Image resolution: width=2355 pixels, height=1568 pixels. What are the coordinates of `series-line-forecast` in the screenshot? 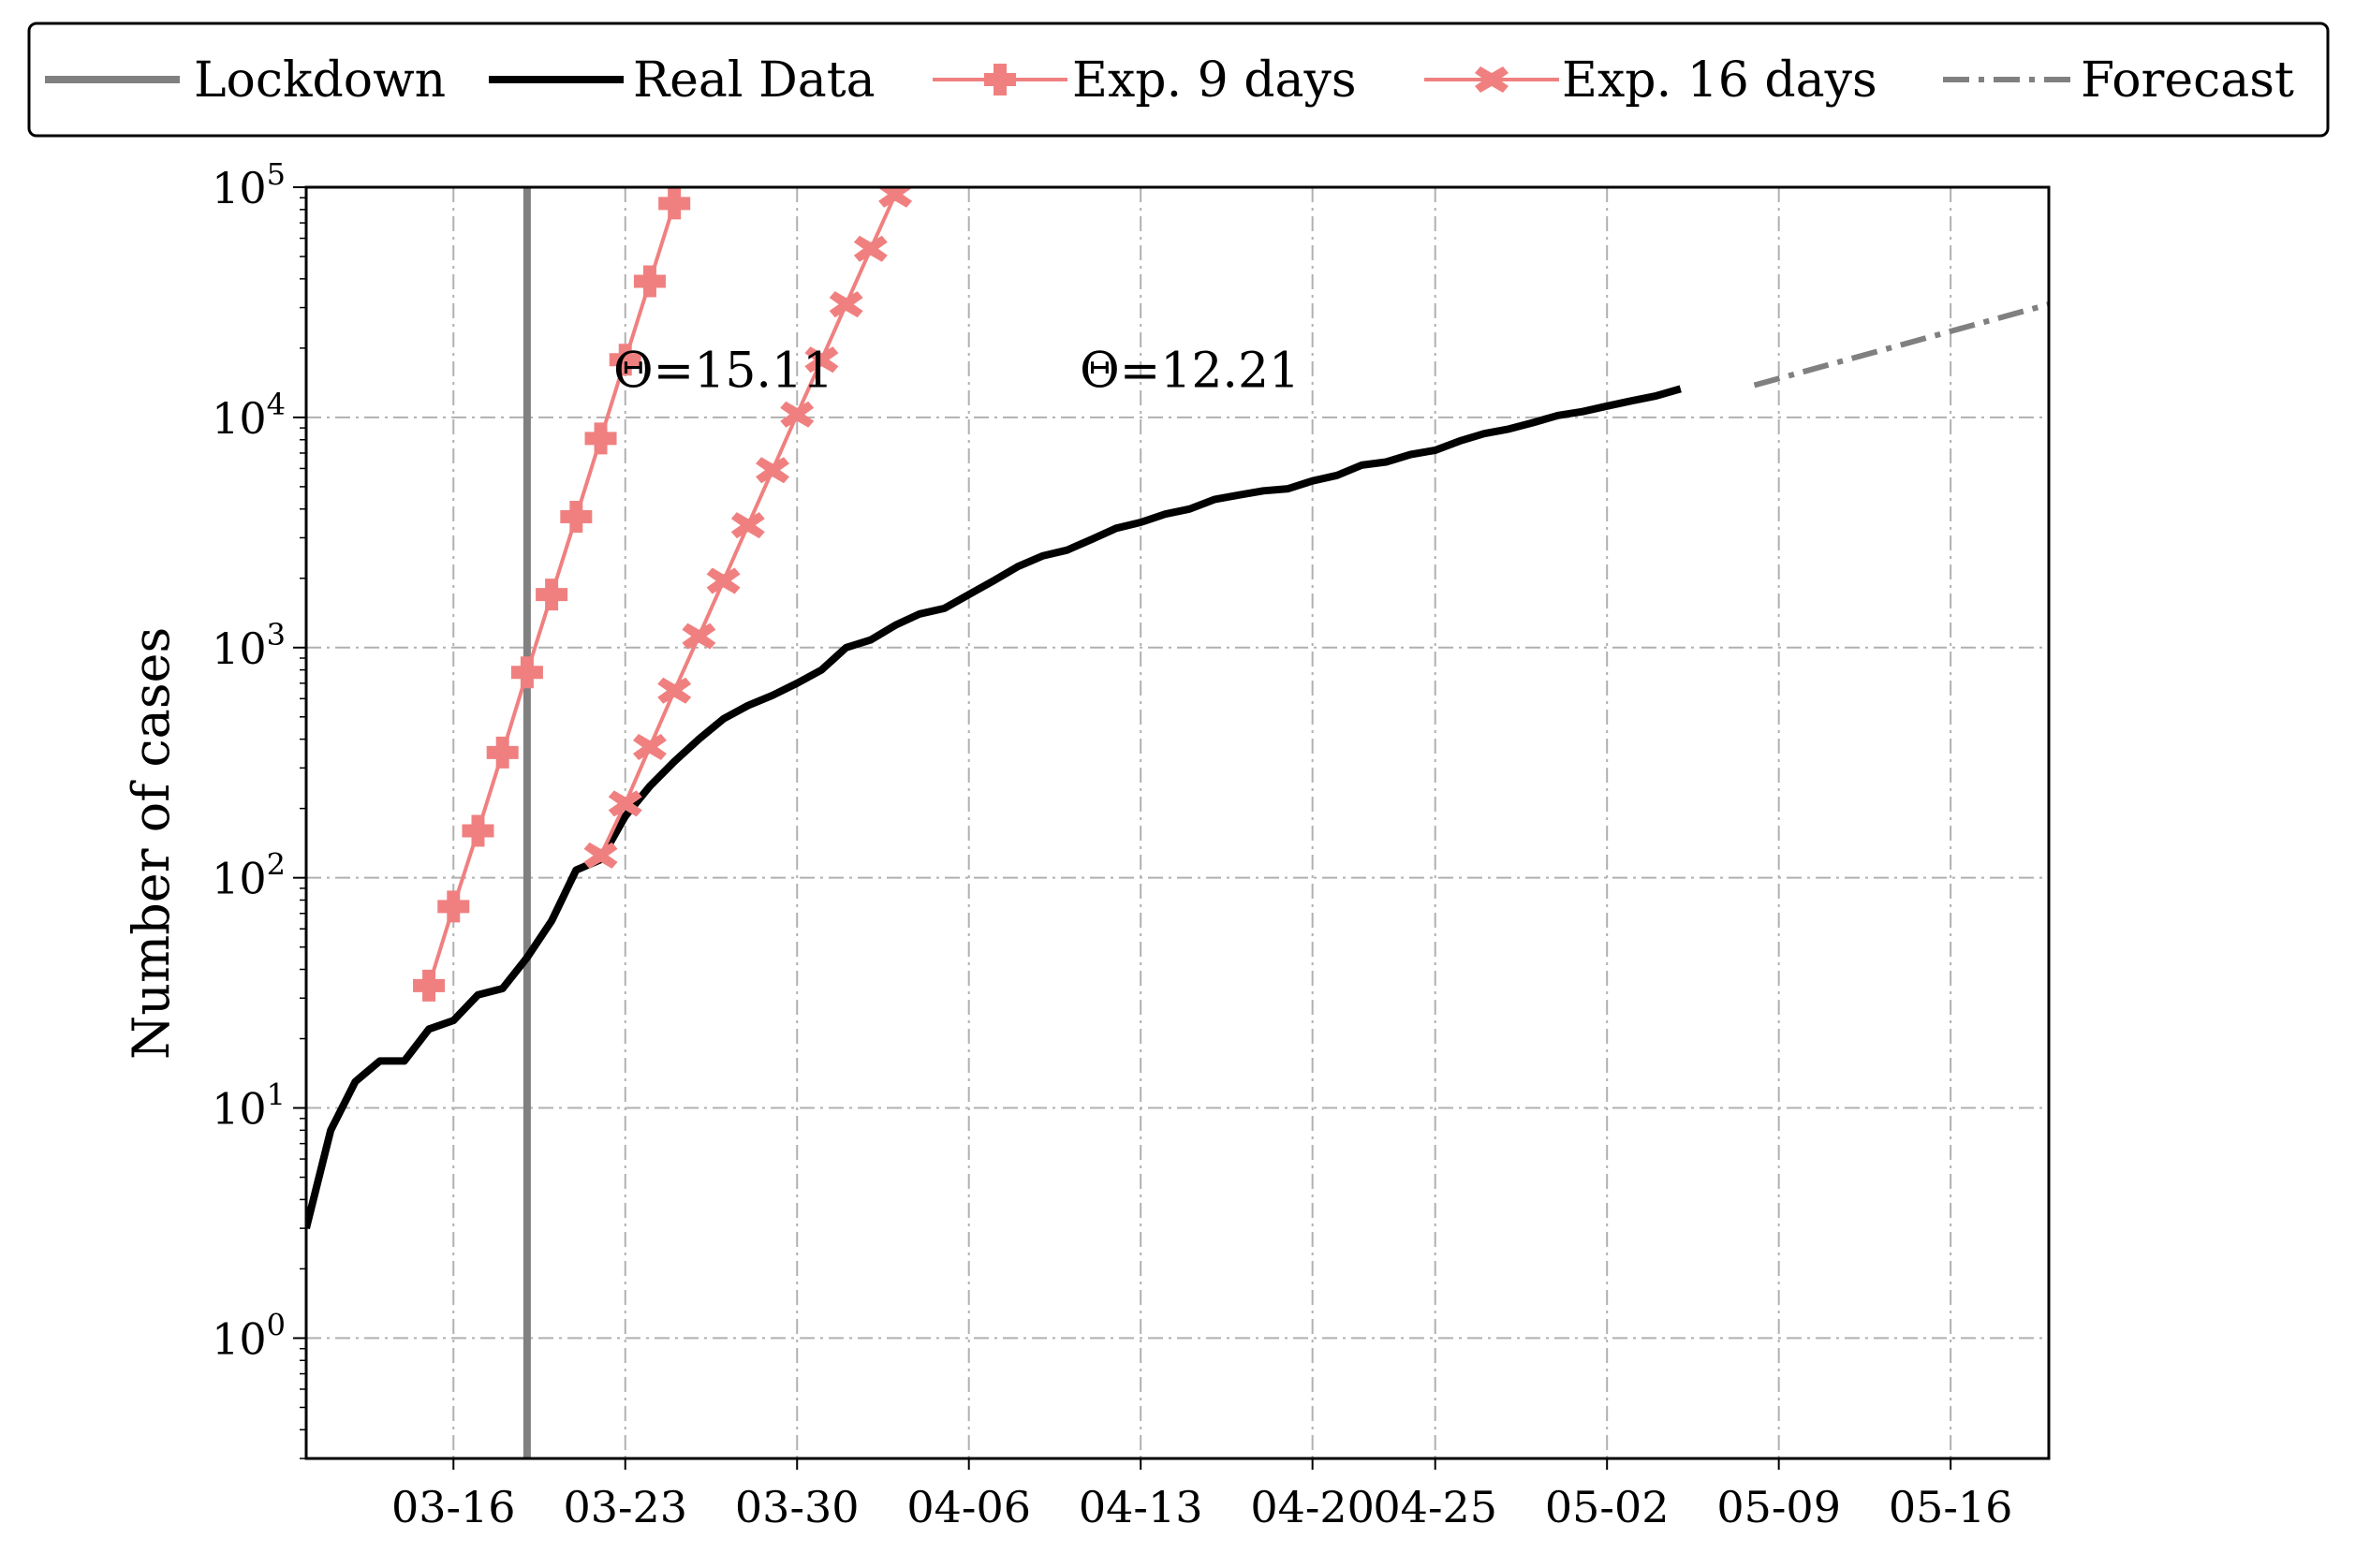 It's located at (1901, 345).